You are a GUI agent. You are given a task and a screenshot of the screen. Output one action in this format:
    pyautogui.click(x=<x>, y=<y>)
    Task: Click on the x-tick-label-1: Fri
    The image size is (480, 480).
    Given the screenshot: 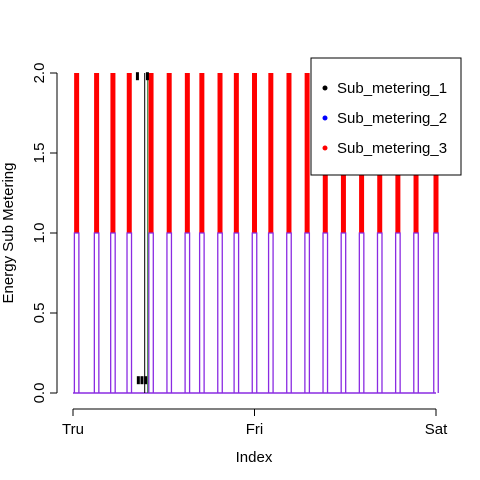 What is the action you would take?
    pyautogui.click(x=255, y=429)
    